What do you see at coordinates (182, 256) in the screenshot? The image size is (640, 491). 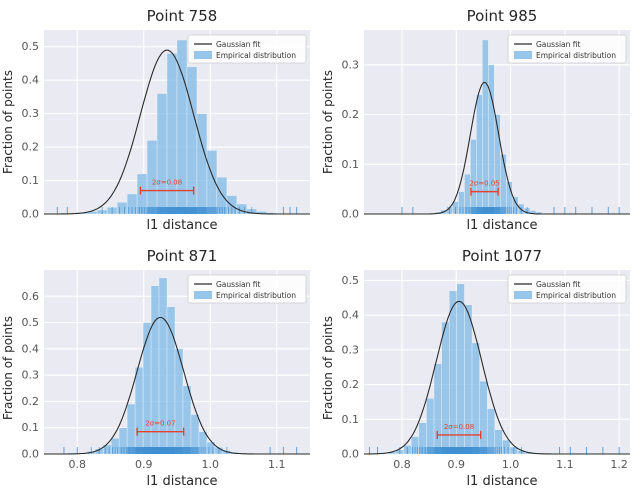 I see `subplot-title: Point 871` at bounding box center [182, 256].